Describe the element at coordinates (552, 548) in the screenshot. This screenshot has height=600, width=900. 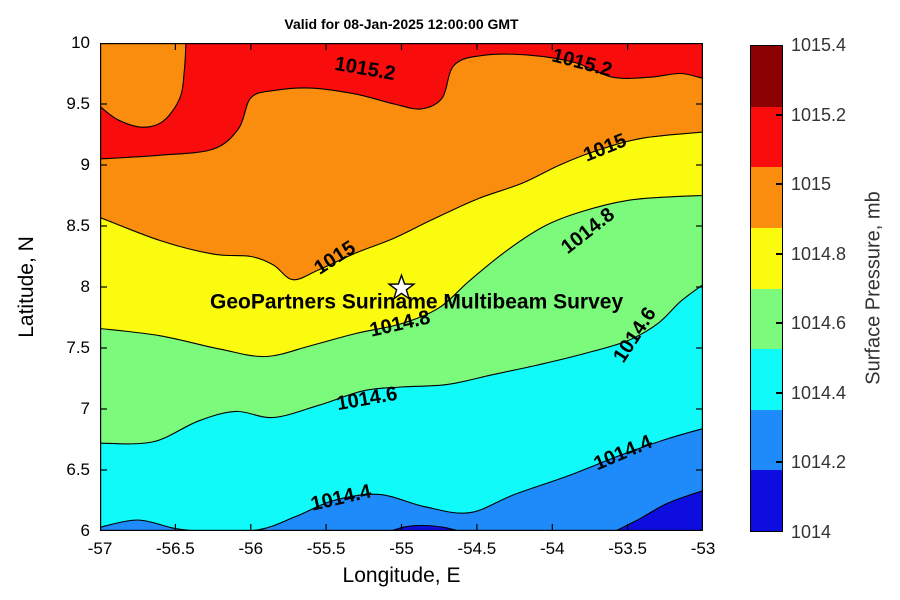
I see `x-tick-label: -54` at that location.